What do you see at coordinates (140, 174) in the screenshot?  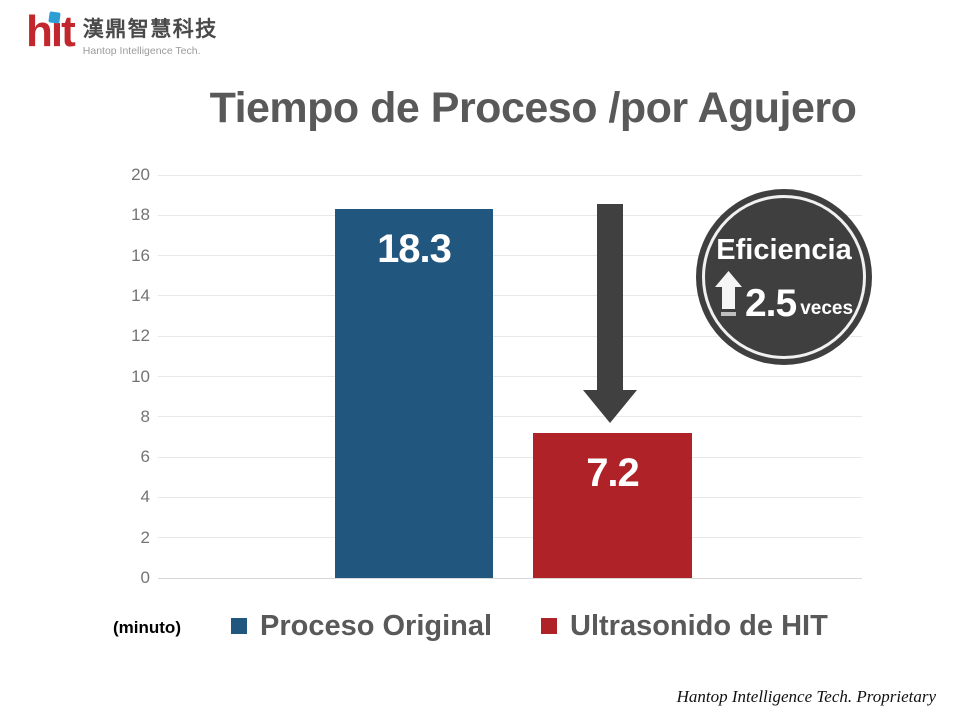 I see `y-axis-tick-20: 20` at bounding box center [140, 174].